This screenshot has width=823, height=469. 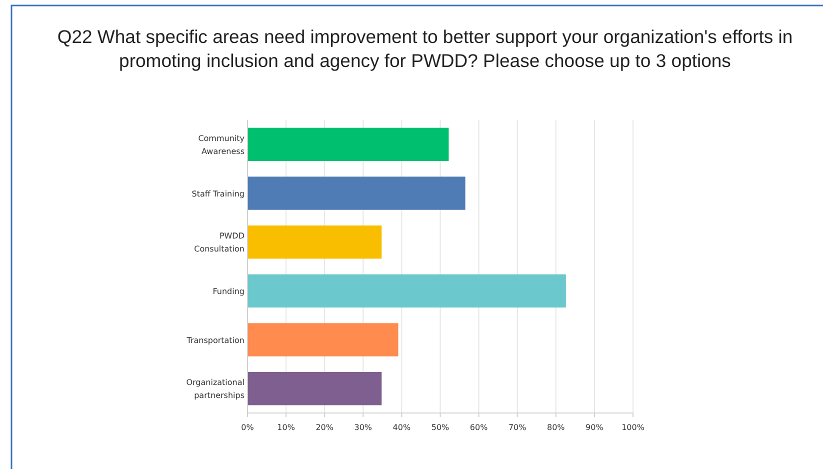 I want to click on y-tick-label: Organizational partnerships, so click(x=215, y=389).